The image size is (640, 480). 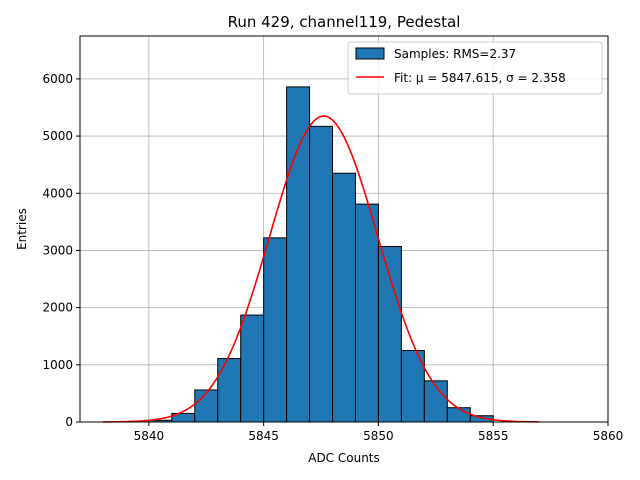 I want to click on legend-label-samples: Samples: RMS=2.37, so click(x=455, y=54).